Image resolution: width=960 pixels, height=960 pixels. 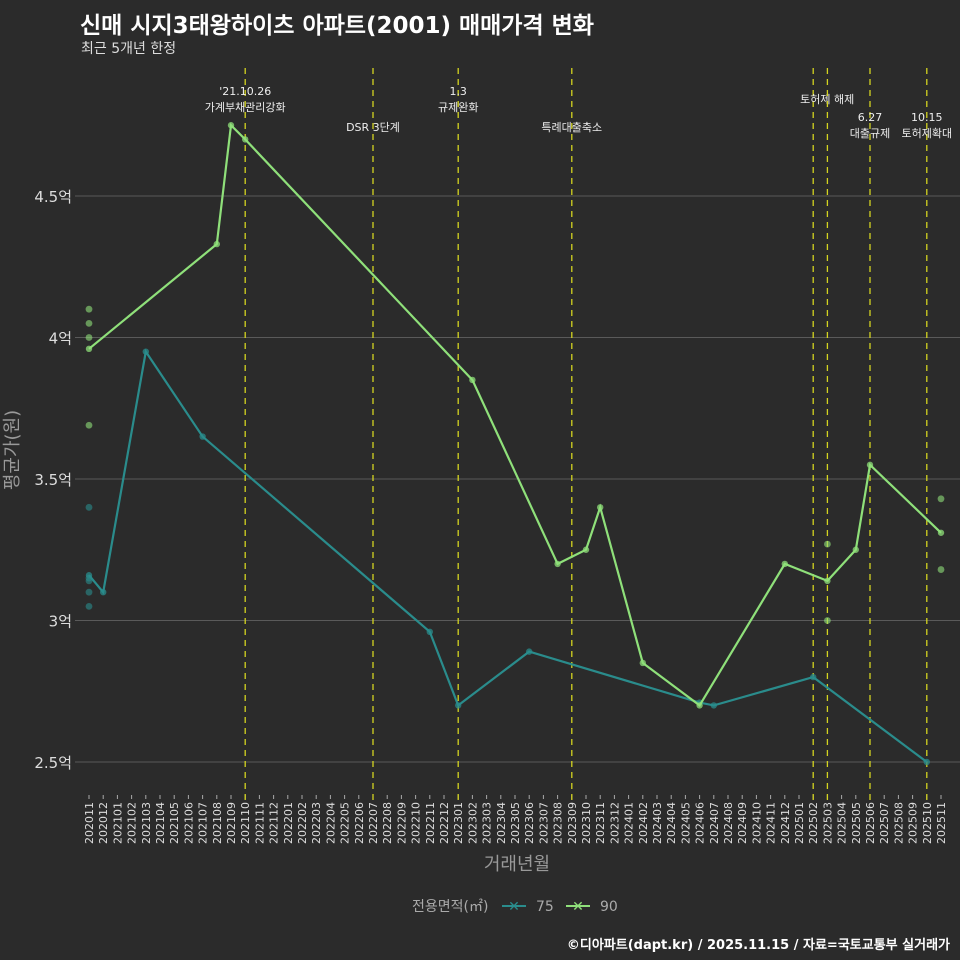 What do you see at coordinates (430, 823) in the screenshot?
I see `x-tick-label: 202211` at bounding box center [430, 823].